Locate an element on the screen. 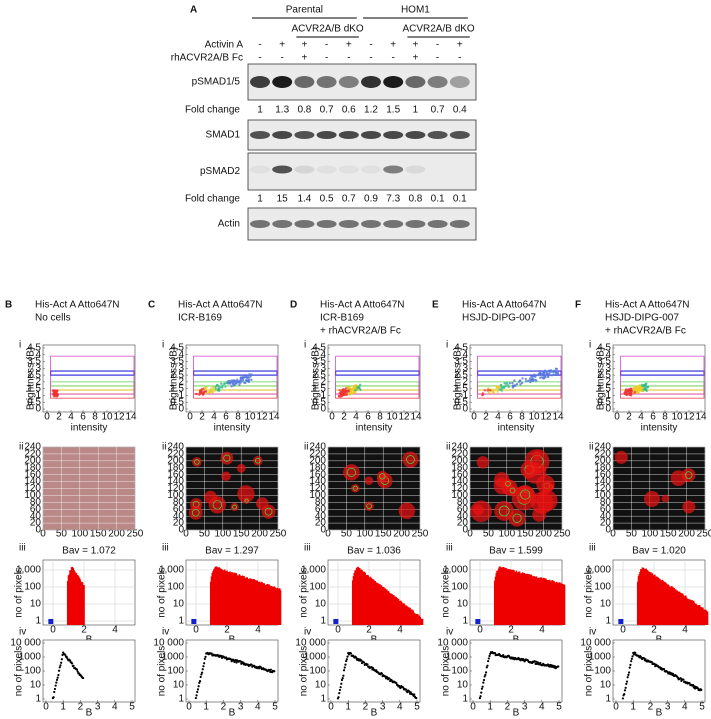 This screenshot has height=719, width=711. axis-label: Brightness (B) is located at coordinates (601, 378).